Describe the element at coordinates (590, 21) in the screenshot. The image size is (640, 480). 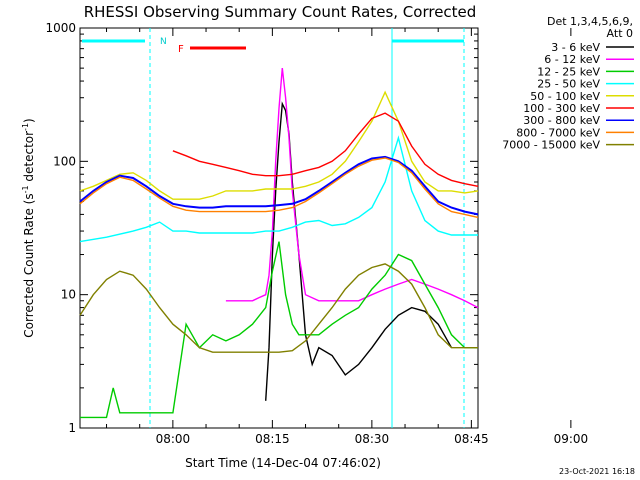
I see `legend-header-line1: Det 1,3,4,5,6,9,` at that location.